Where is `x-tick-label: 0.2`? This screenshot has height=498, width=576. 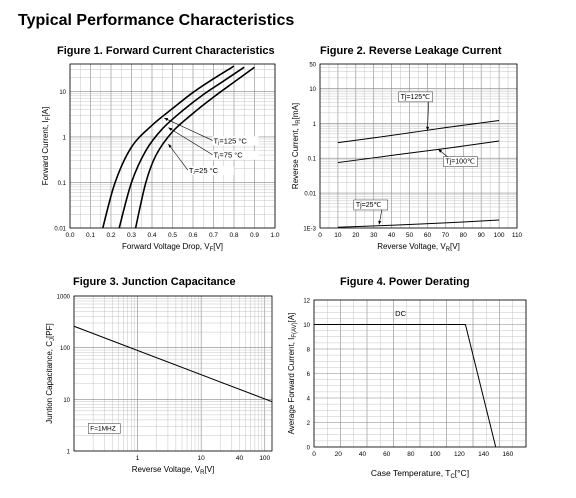
x-tick-label: 0.2 is located at coordinates (110, 235).